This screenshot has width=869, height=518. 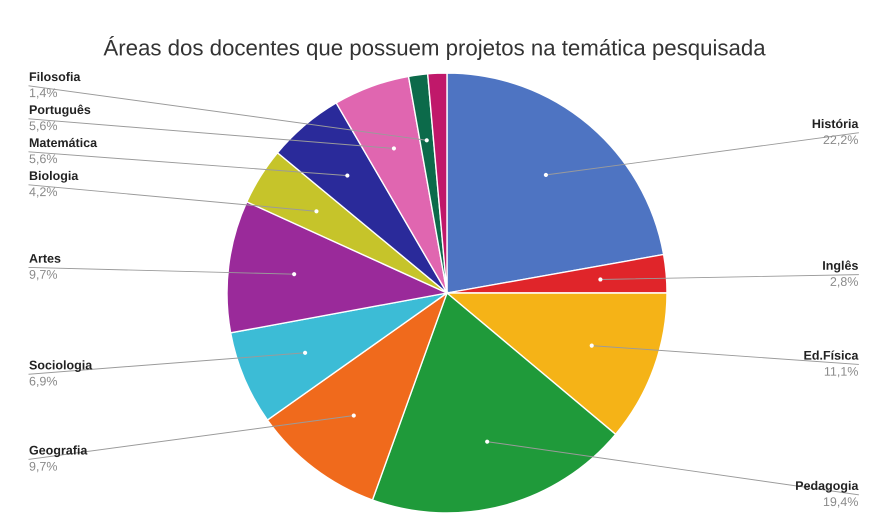 What do you see at coordinates (64, 143) in the screenshot?
I see `slice-label: Matemática` at bounding box center [64, 143].